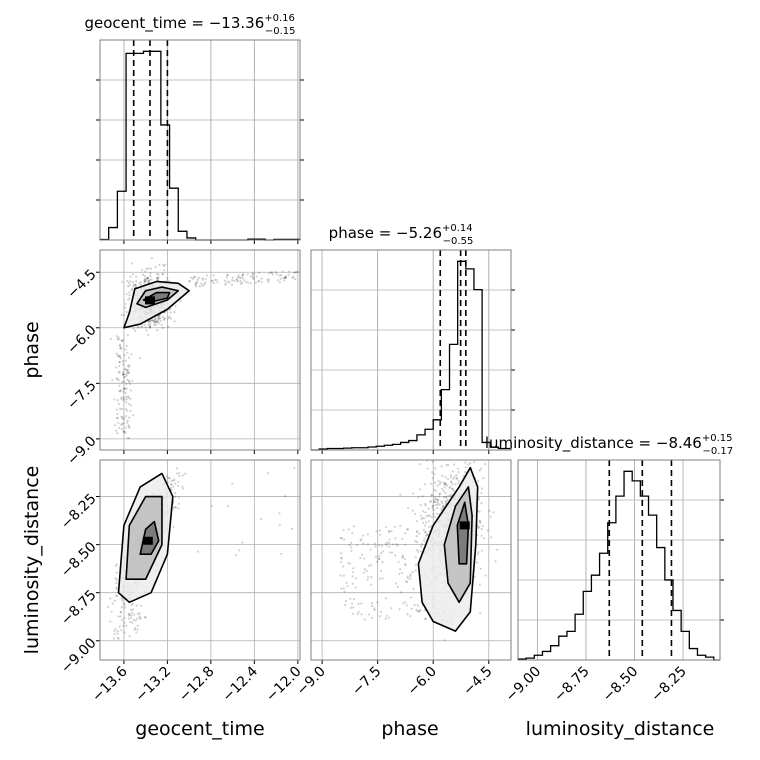 This screenshot has width=760, height=760. Describe the element at coordinates (718, 451) in the screenshot. I see `title-sub: −0.17` at that location.